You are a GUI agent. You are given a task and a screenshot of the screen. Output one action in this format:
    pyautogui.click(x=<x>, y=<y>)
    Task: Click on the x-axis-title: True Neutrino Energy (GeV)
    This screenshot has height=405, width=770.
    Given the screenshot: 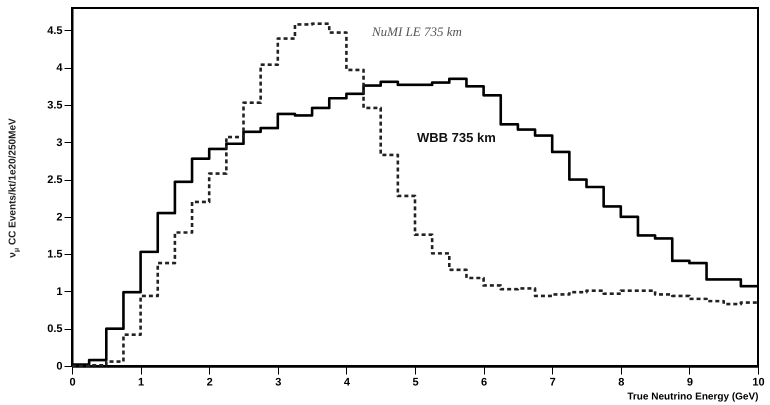 What is the action you would take?
    pyautogui.click(x=692, y=397)
    